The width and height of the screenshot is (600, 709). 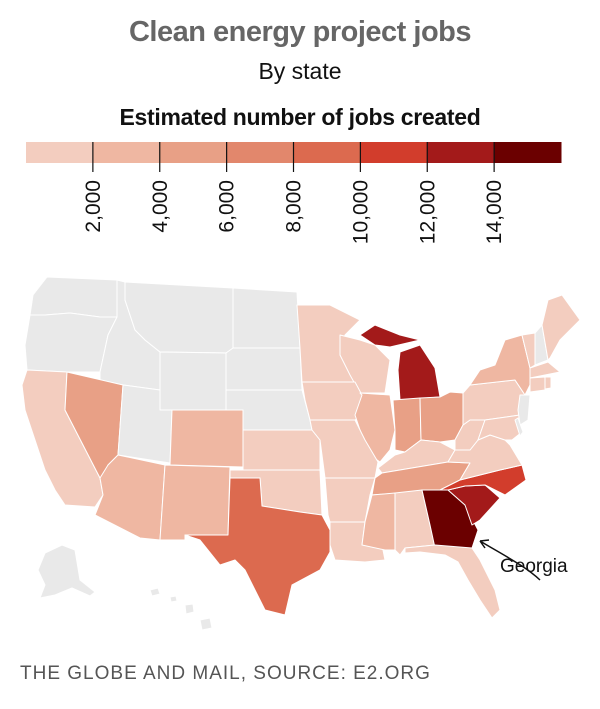 I want to click on chart-title: Clean energy project jobs, so click(x=300, y=32).